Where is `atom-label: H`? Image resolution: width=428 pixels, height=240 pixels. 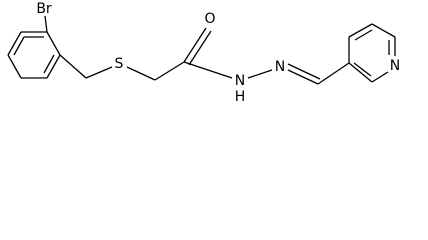 atom-label: H is located at coordinates (240, 97).